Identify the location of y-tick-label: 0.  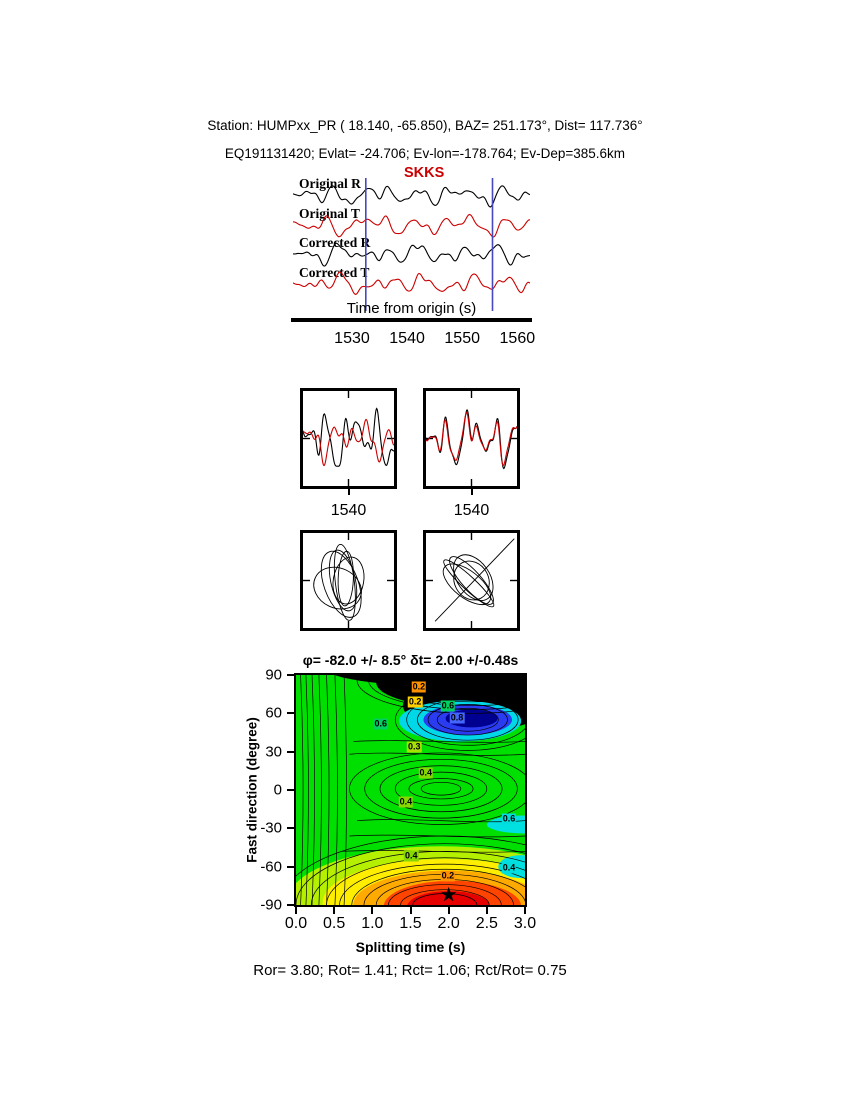
(277, 790).